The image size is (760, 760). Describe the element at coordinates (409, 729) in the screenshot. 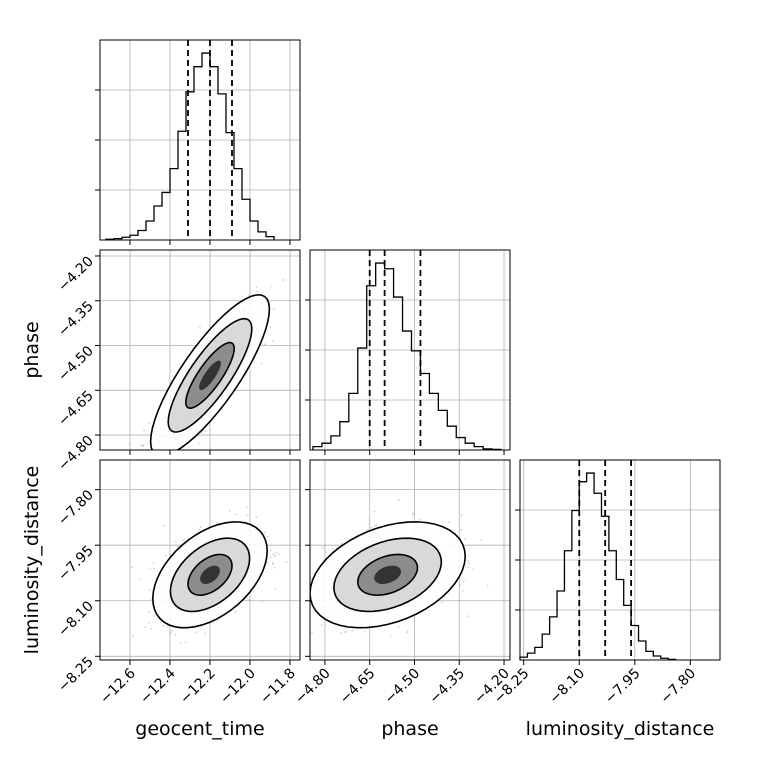

I see `x-axis-label-phase: phase` at that location.